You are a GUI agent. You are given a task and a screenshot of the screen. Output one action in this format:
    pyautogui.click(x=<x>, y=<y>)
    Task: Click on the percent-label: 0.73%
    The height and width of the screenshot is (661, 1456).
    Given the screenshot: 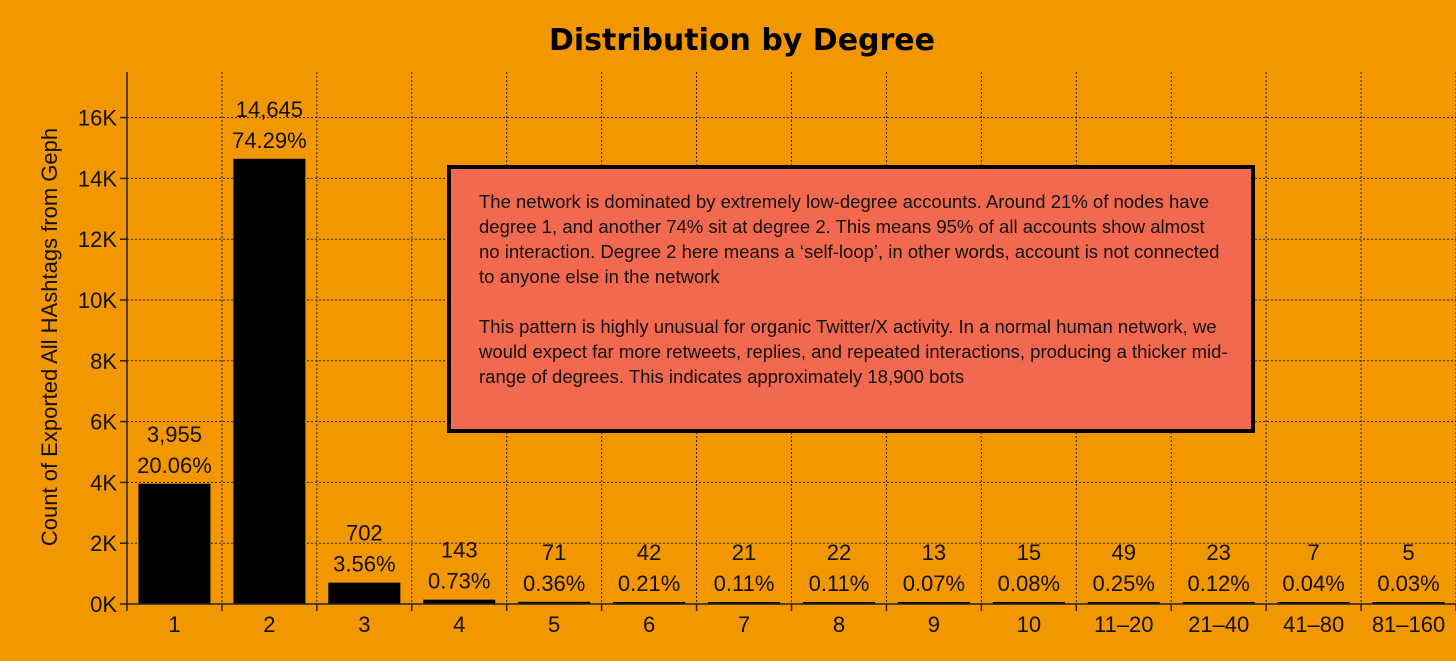 What is the action you would take?
    pyautogui.click(x=459, y=581)
    